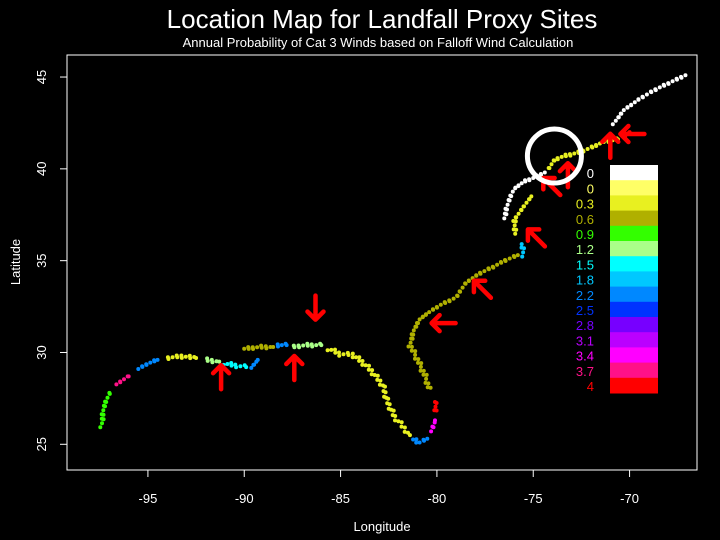  I want to click on legend-label: 3.7, so click(585, 371).